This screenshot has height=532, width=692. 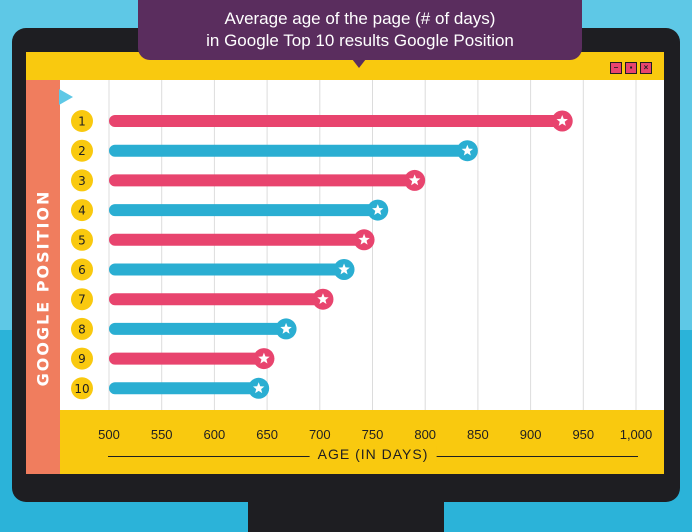 What do you see at coordinates (636, 434) in the screenshot?
I see `x-tick-label: 1,000` at bounding box center [636, 434].